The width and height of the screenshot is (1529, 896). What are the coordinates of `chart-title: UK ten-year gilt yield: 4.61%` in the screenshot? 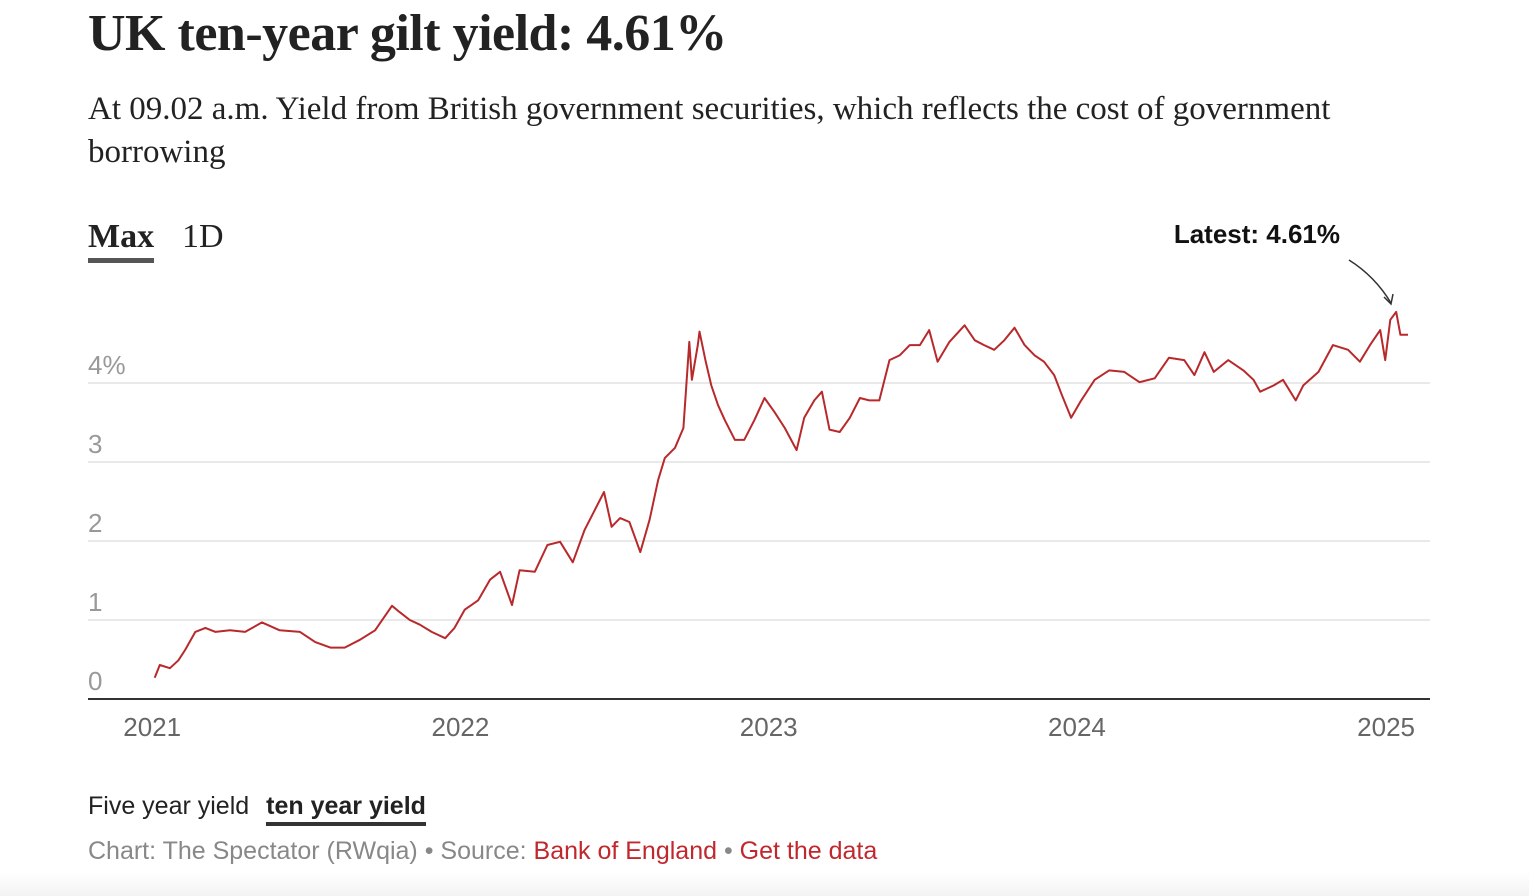 It's located at (407, 33).